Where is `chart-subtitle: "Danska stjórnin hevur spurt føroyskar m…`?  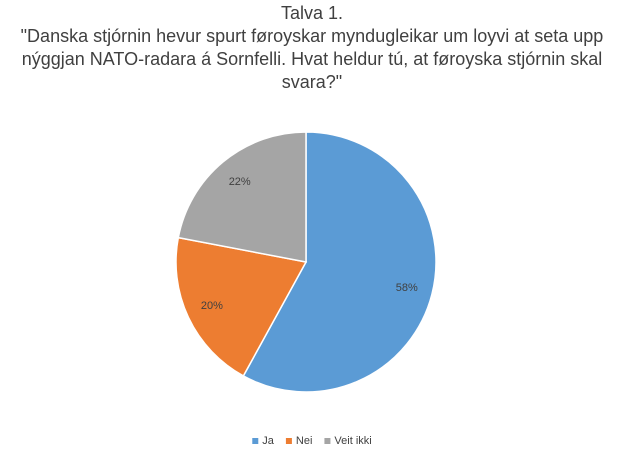
chart-subtitle: "Danska stjórnin hevur spurt føroyskar m… is located at coordinates (312, 36).